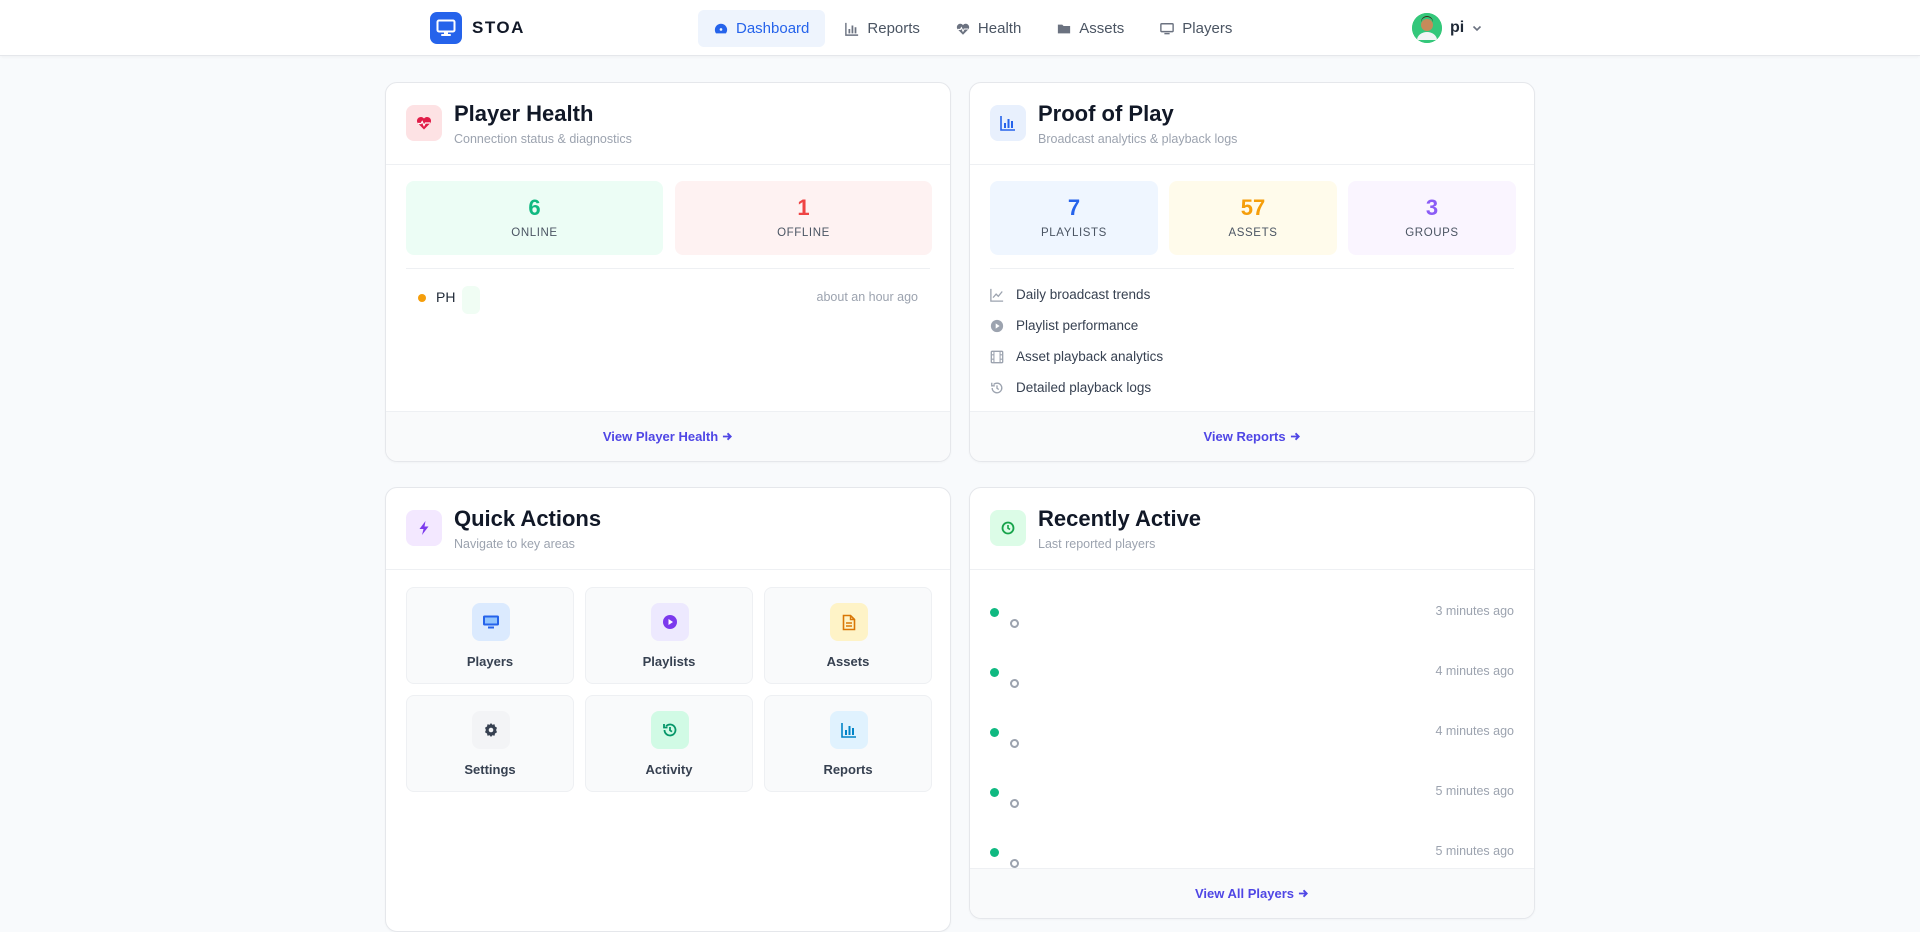  I want to click on player-row: PH about an hour ago, so click(668, 301).